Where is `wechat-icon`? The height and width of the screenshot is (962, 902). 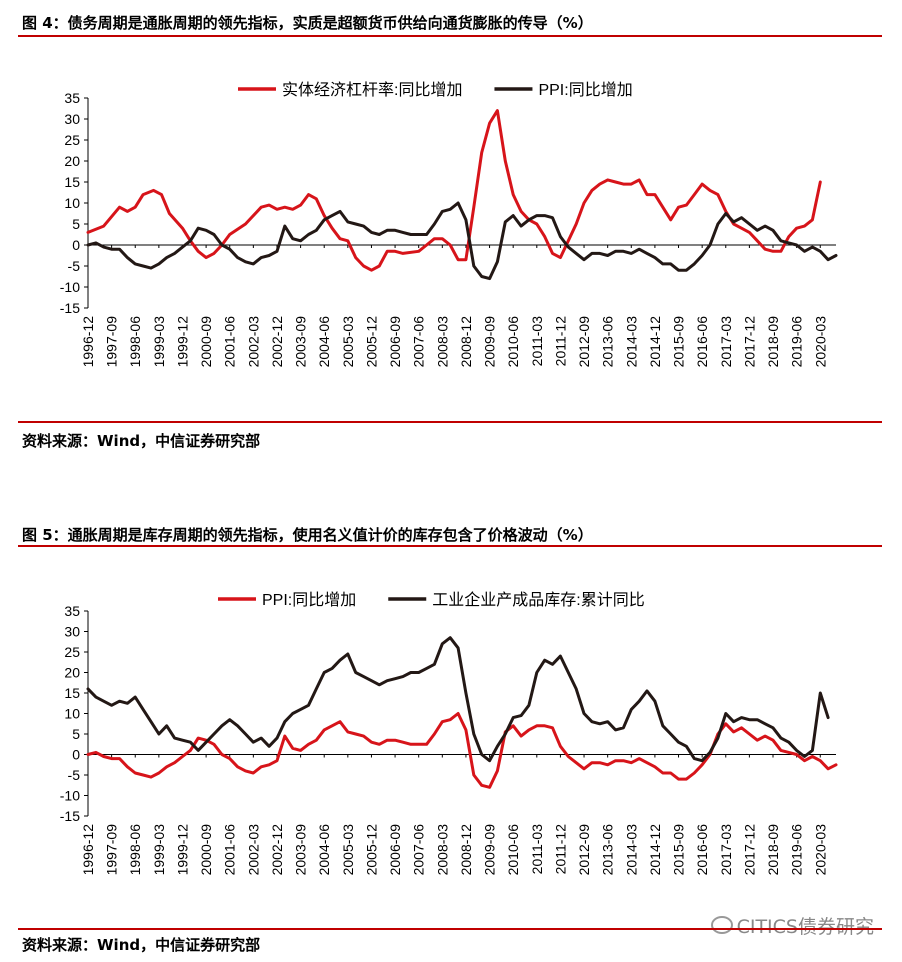
wechat-icon is located at coordinates (721, 925).